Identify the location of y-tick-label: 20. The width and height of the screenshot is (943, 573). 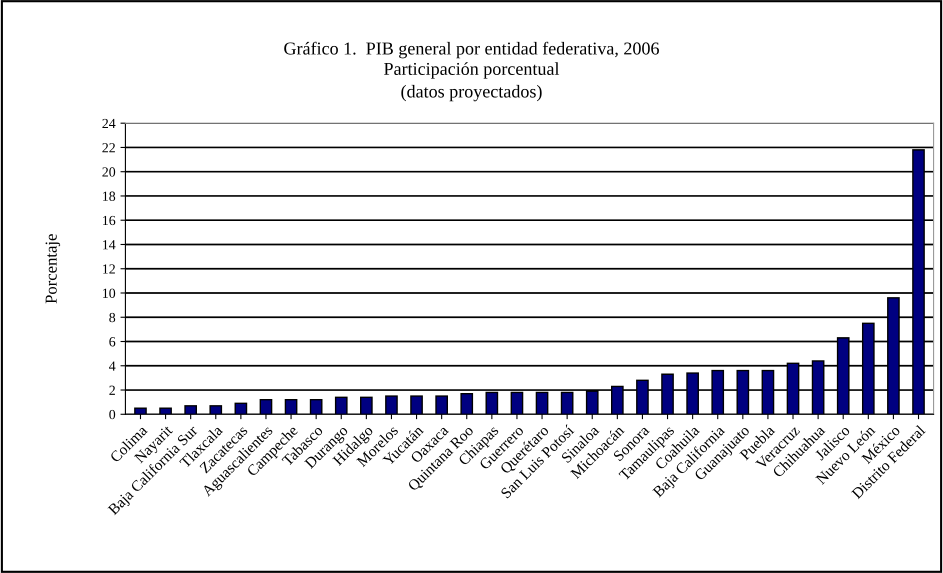
(109, 172).